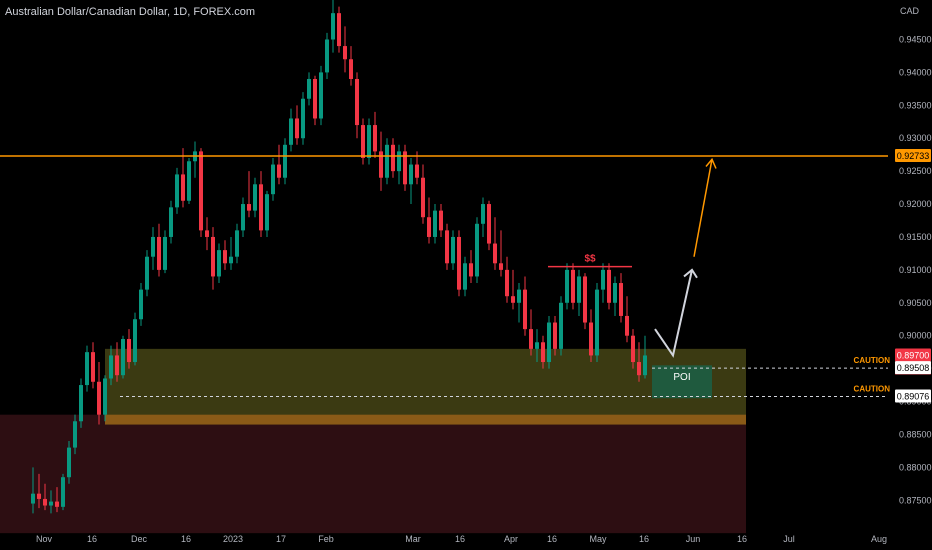  I want to click on demand-zone, so click(425, 386).